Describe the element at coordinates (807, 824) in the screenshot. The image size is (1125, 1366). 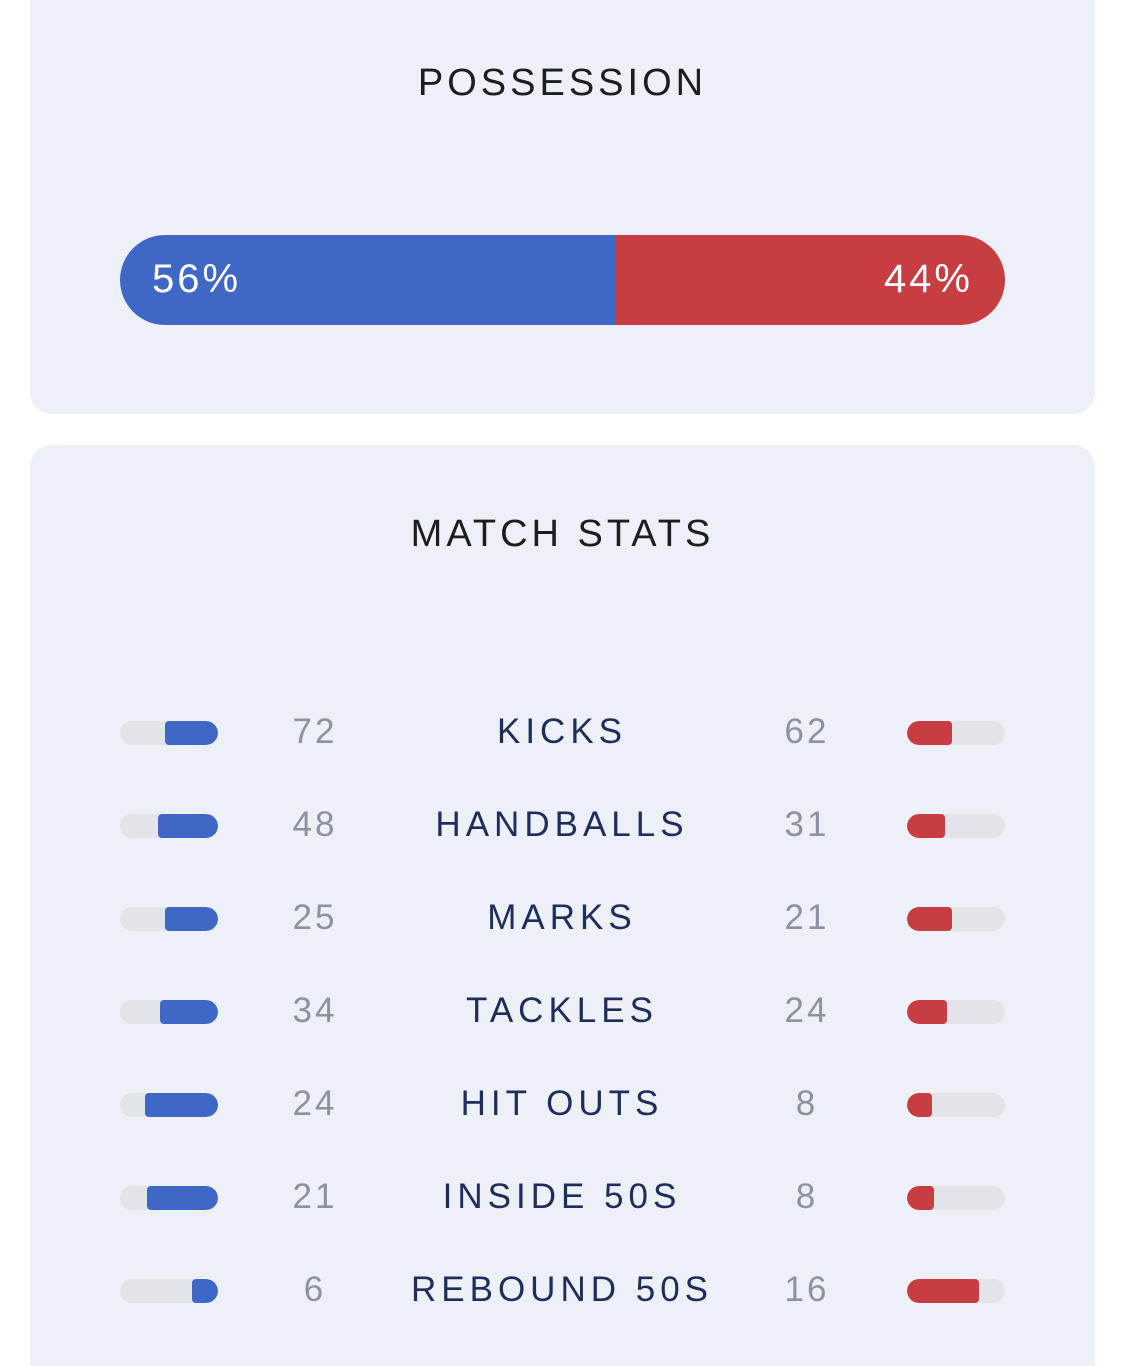
I see `away-stat-value: 31` at that location.